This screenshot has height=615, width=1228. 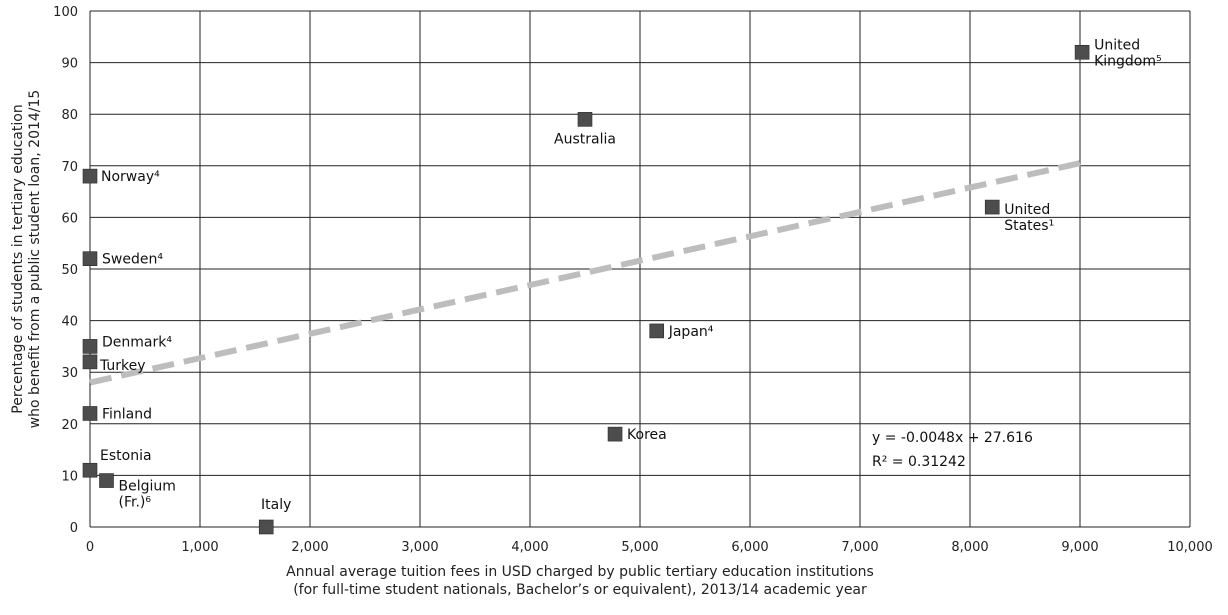 I want to click on x-tick-label: 4,000, so click(x=529, y=547).